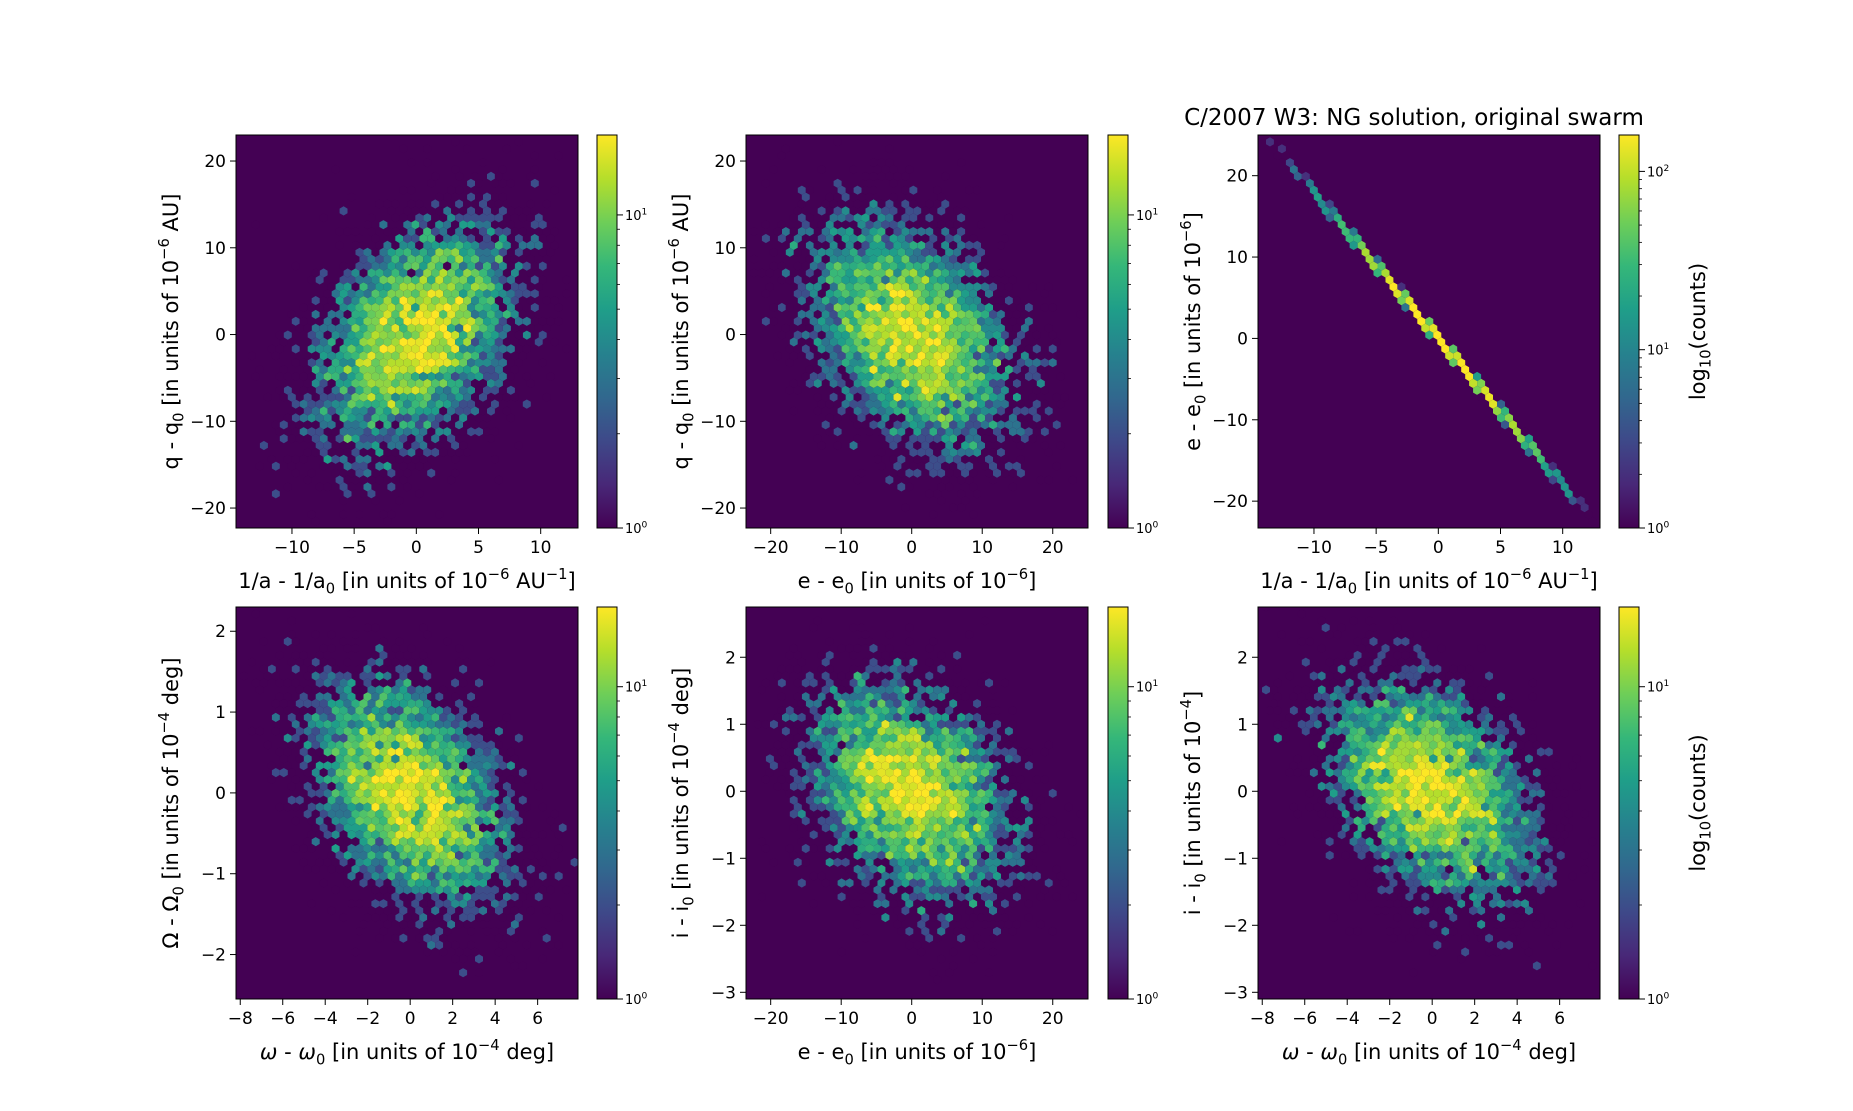 The height and width of the screenshot is (1111, 1853). I want to click on y-tick: 10, so click(1242, 258).